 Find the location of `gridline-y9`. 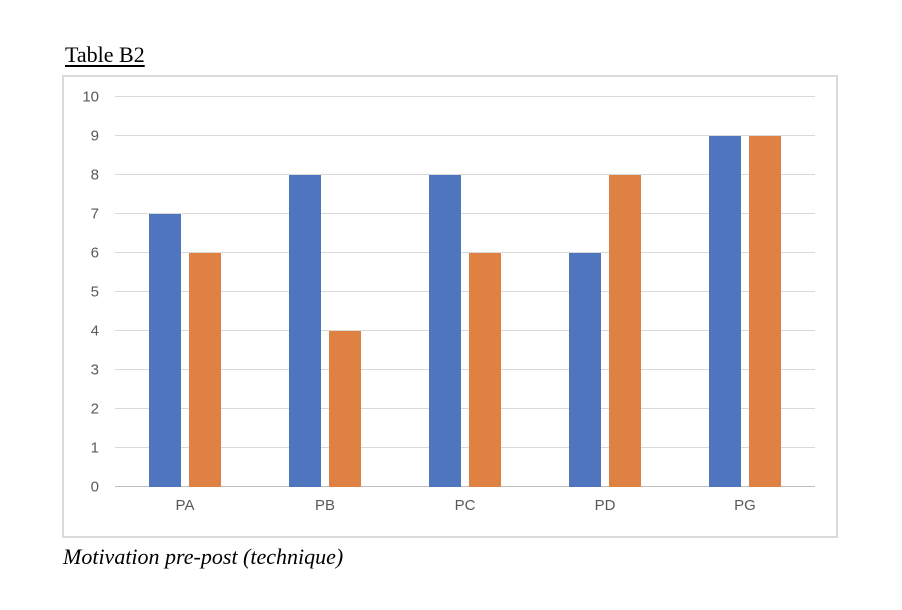

gridline-y9 is located at coordinates (465, 135).